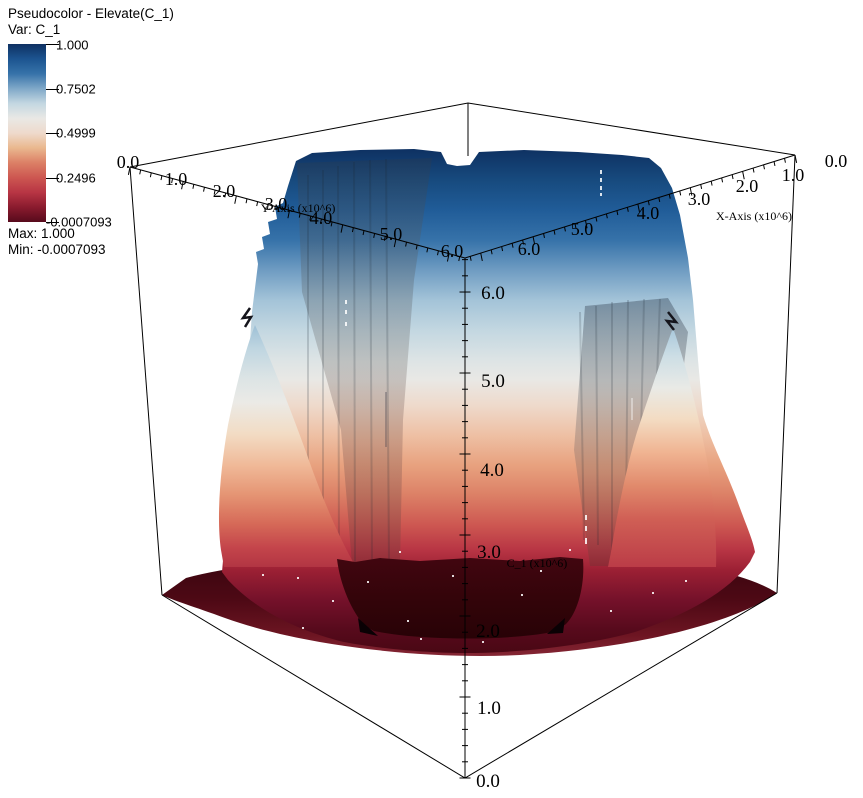 Image resolution: width=863 pixels, height=798 pixels. I want to click on y-axis-tick-label: 5.0, so click(391, 234).